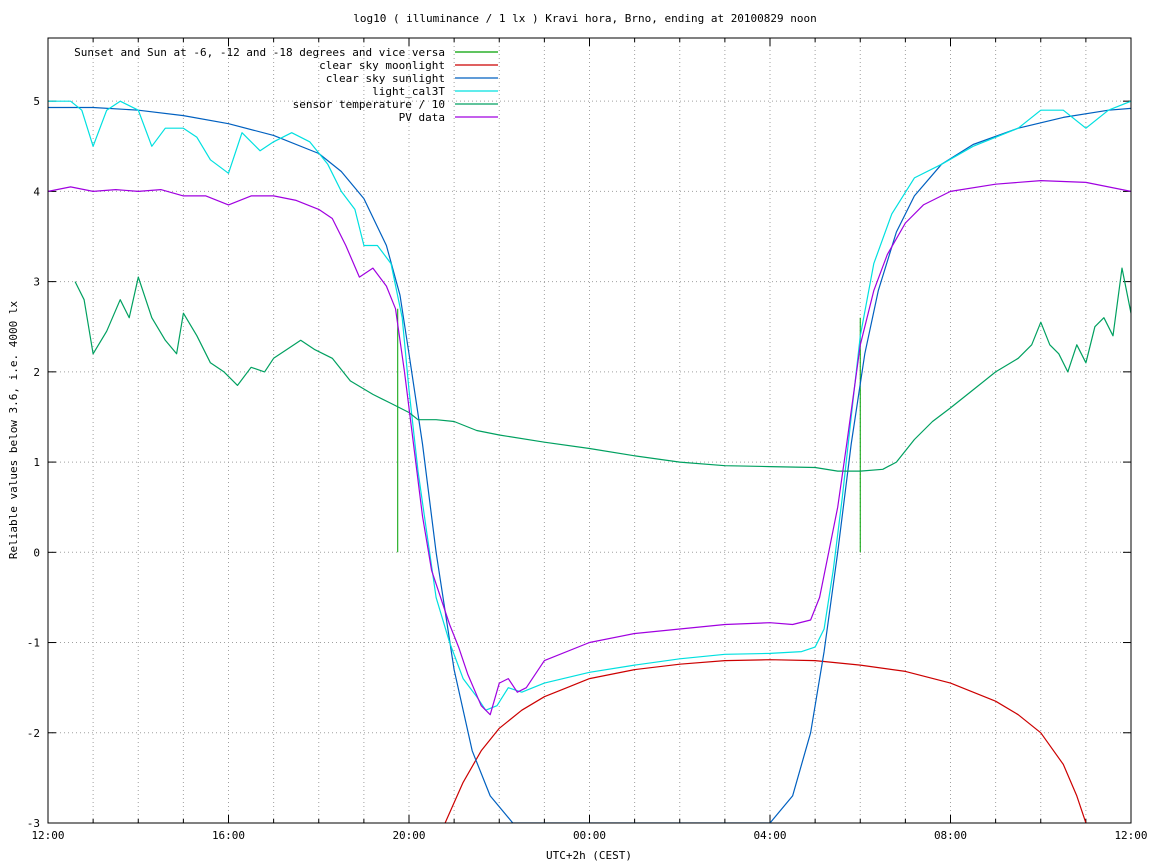  I want to click on x-tick-label: 20:00, so click(408, 835).